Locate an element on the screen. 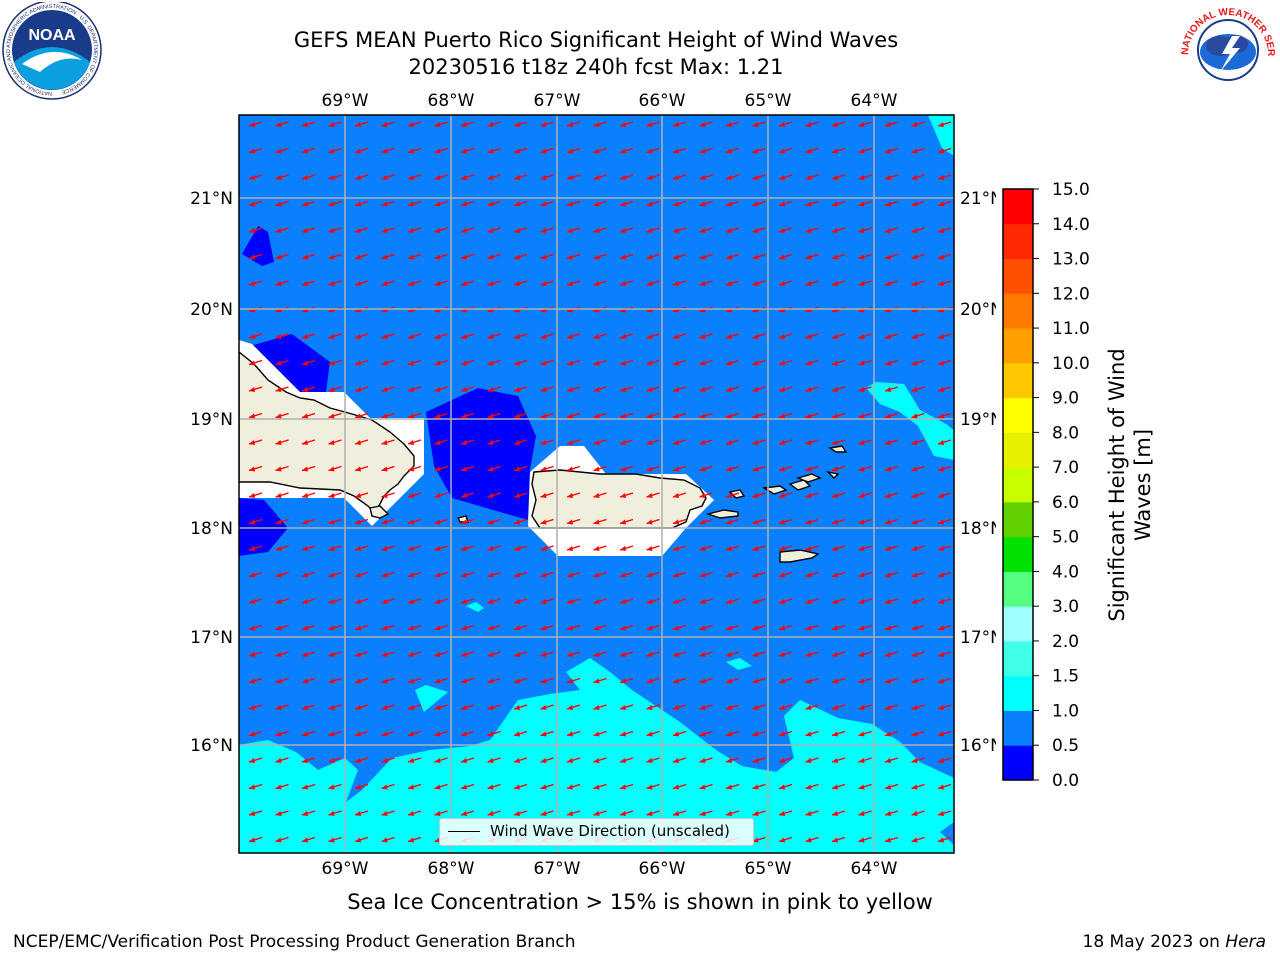 This screenshot has height=960, width=1280. lat-labels-left: 21°N 20°N 19°N 18°N 17°N 16°N is located at coordinates (211, 472).